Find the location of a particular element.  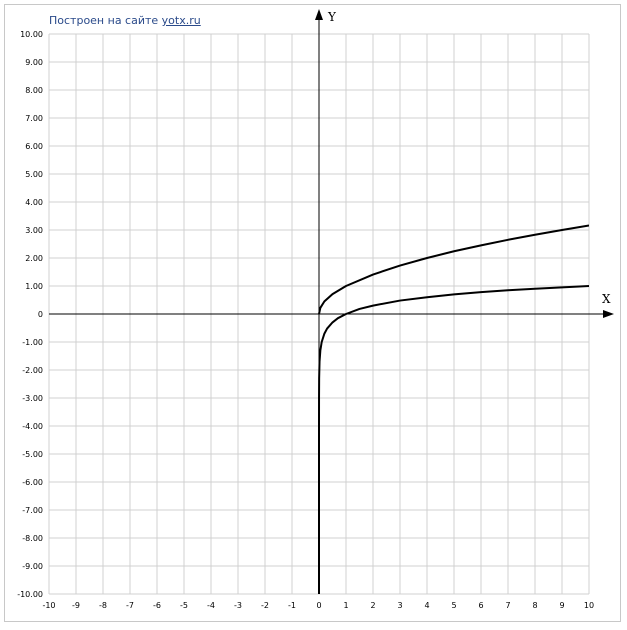

y-tick-label: 0 is located at coordinates (40, 314).